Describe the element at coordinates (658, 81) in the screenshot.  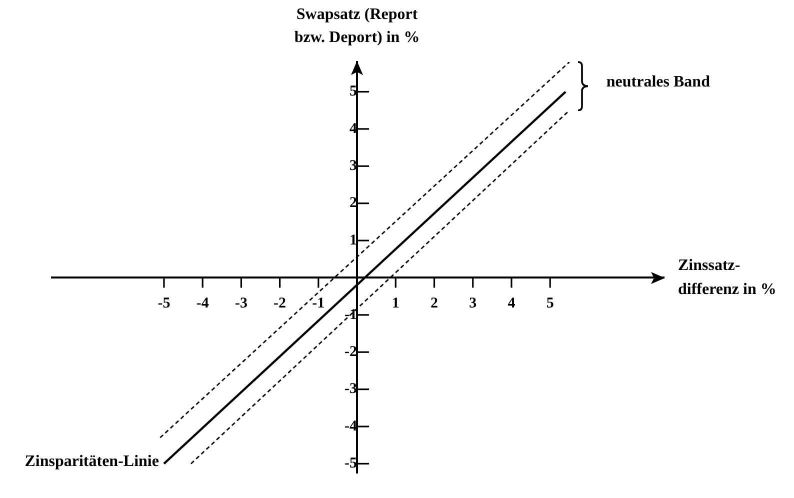
I see `annotation: neutrales Band` at that location.